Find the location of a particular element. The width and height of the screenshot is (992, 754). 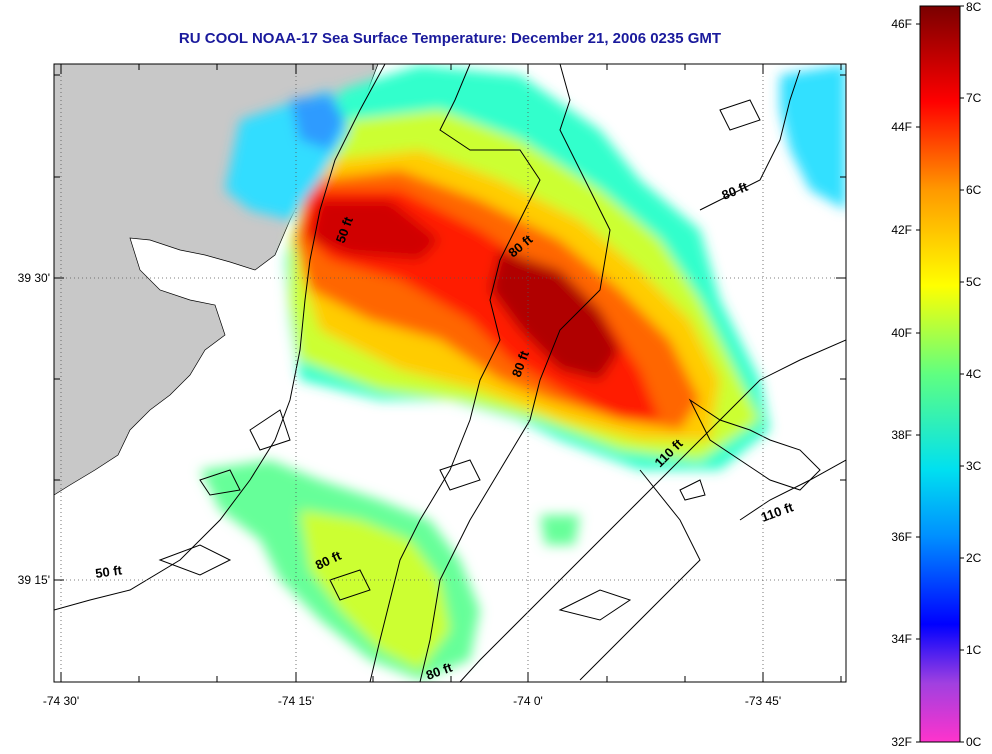

colorbar-f-label: 42F is located at coordinates (901, 230).